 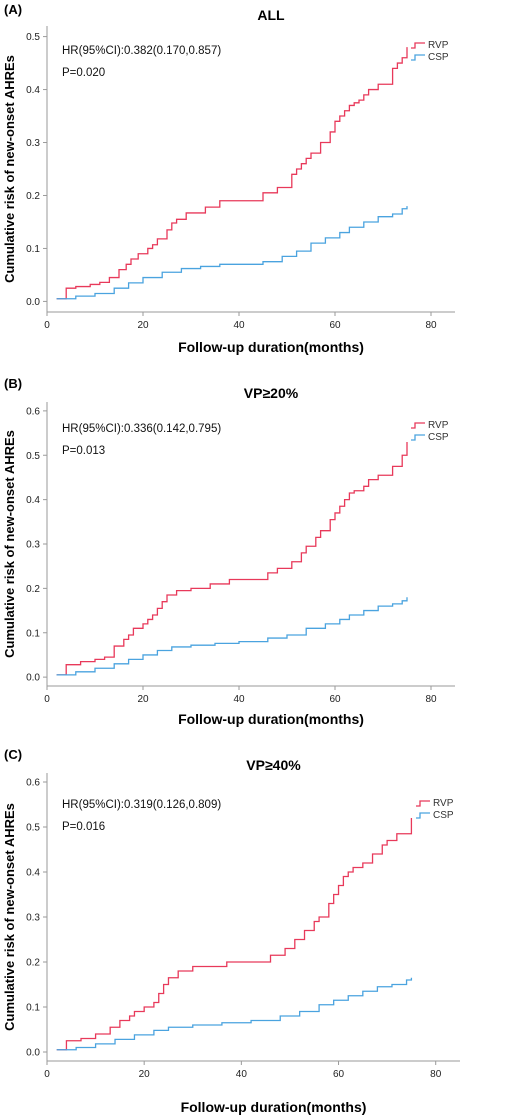 I want to click on chart-a-legend-label-csp: CSP, so click(x=438, y=57).